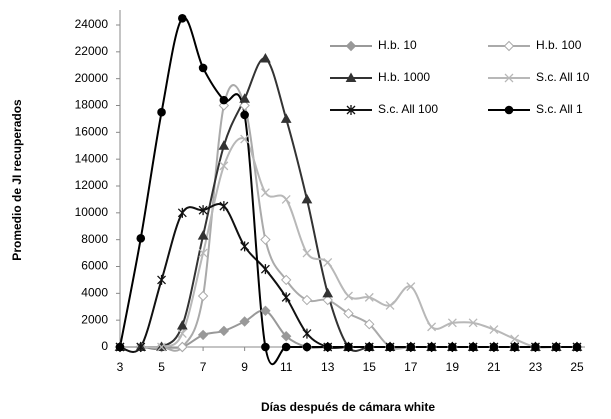 Image resolution: width=611 pixels, height=419 pixels. I want to click on x-tick-label: 7, so click(203, 367).